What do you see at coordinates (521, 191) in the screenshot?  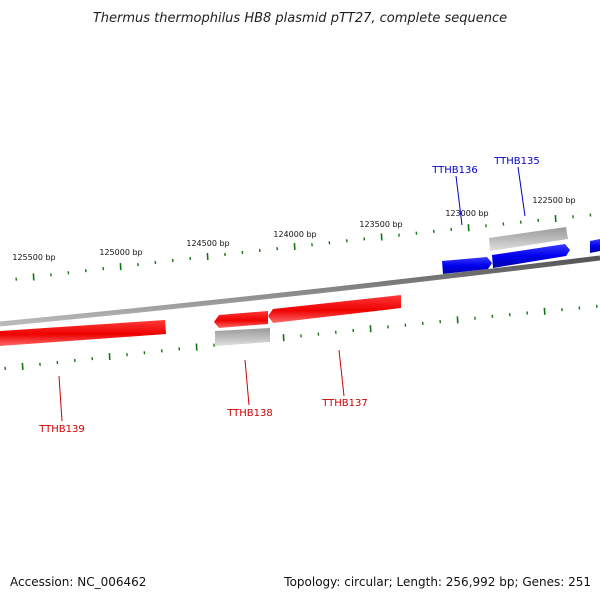 I see `leader-TTHB135` at bounding box center [521, 191].